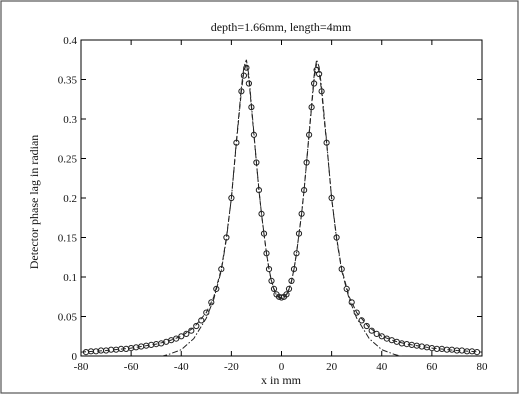 The width and height of the screenshot is (521, 396). What do you see at coordinates (81, 367) in the screenshot?
I see `x-tick-label: -80` at bounding box center [81, 367].